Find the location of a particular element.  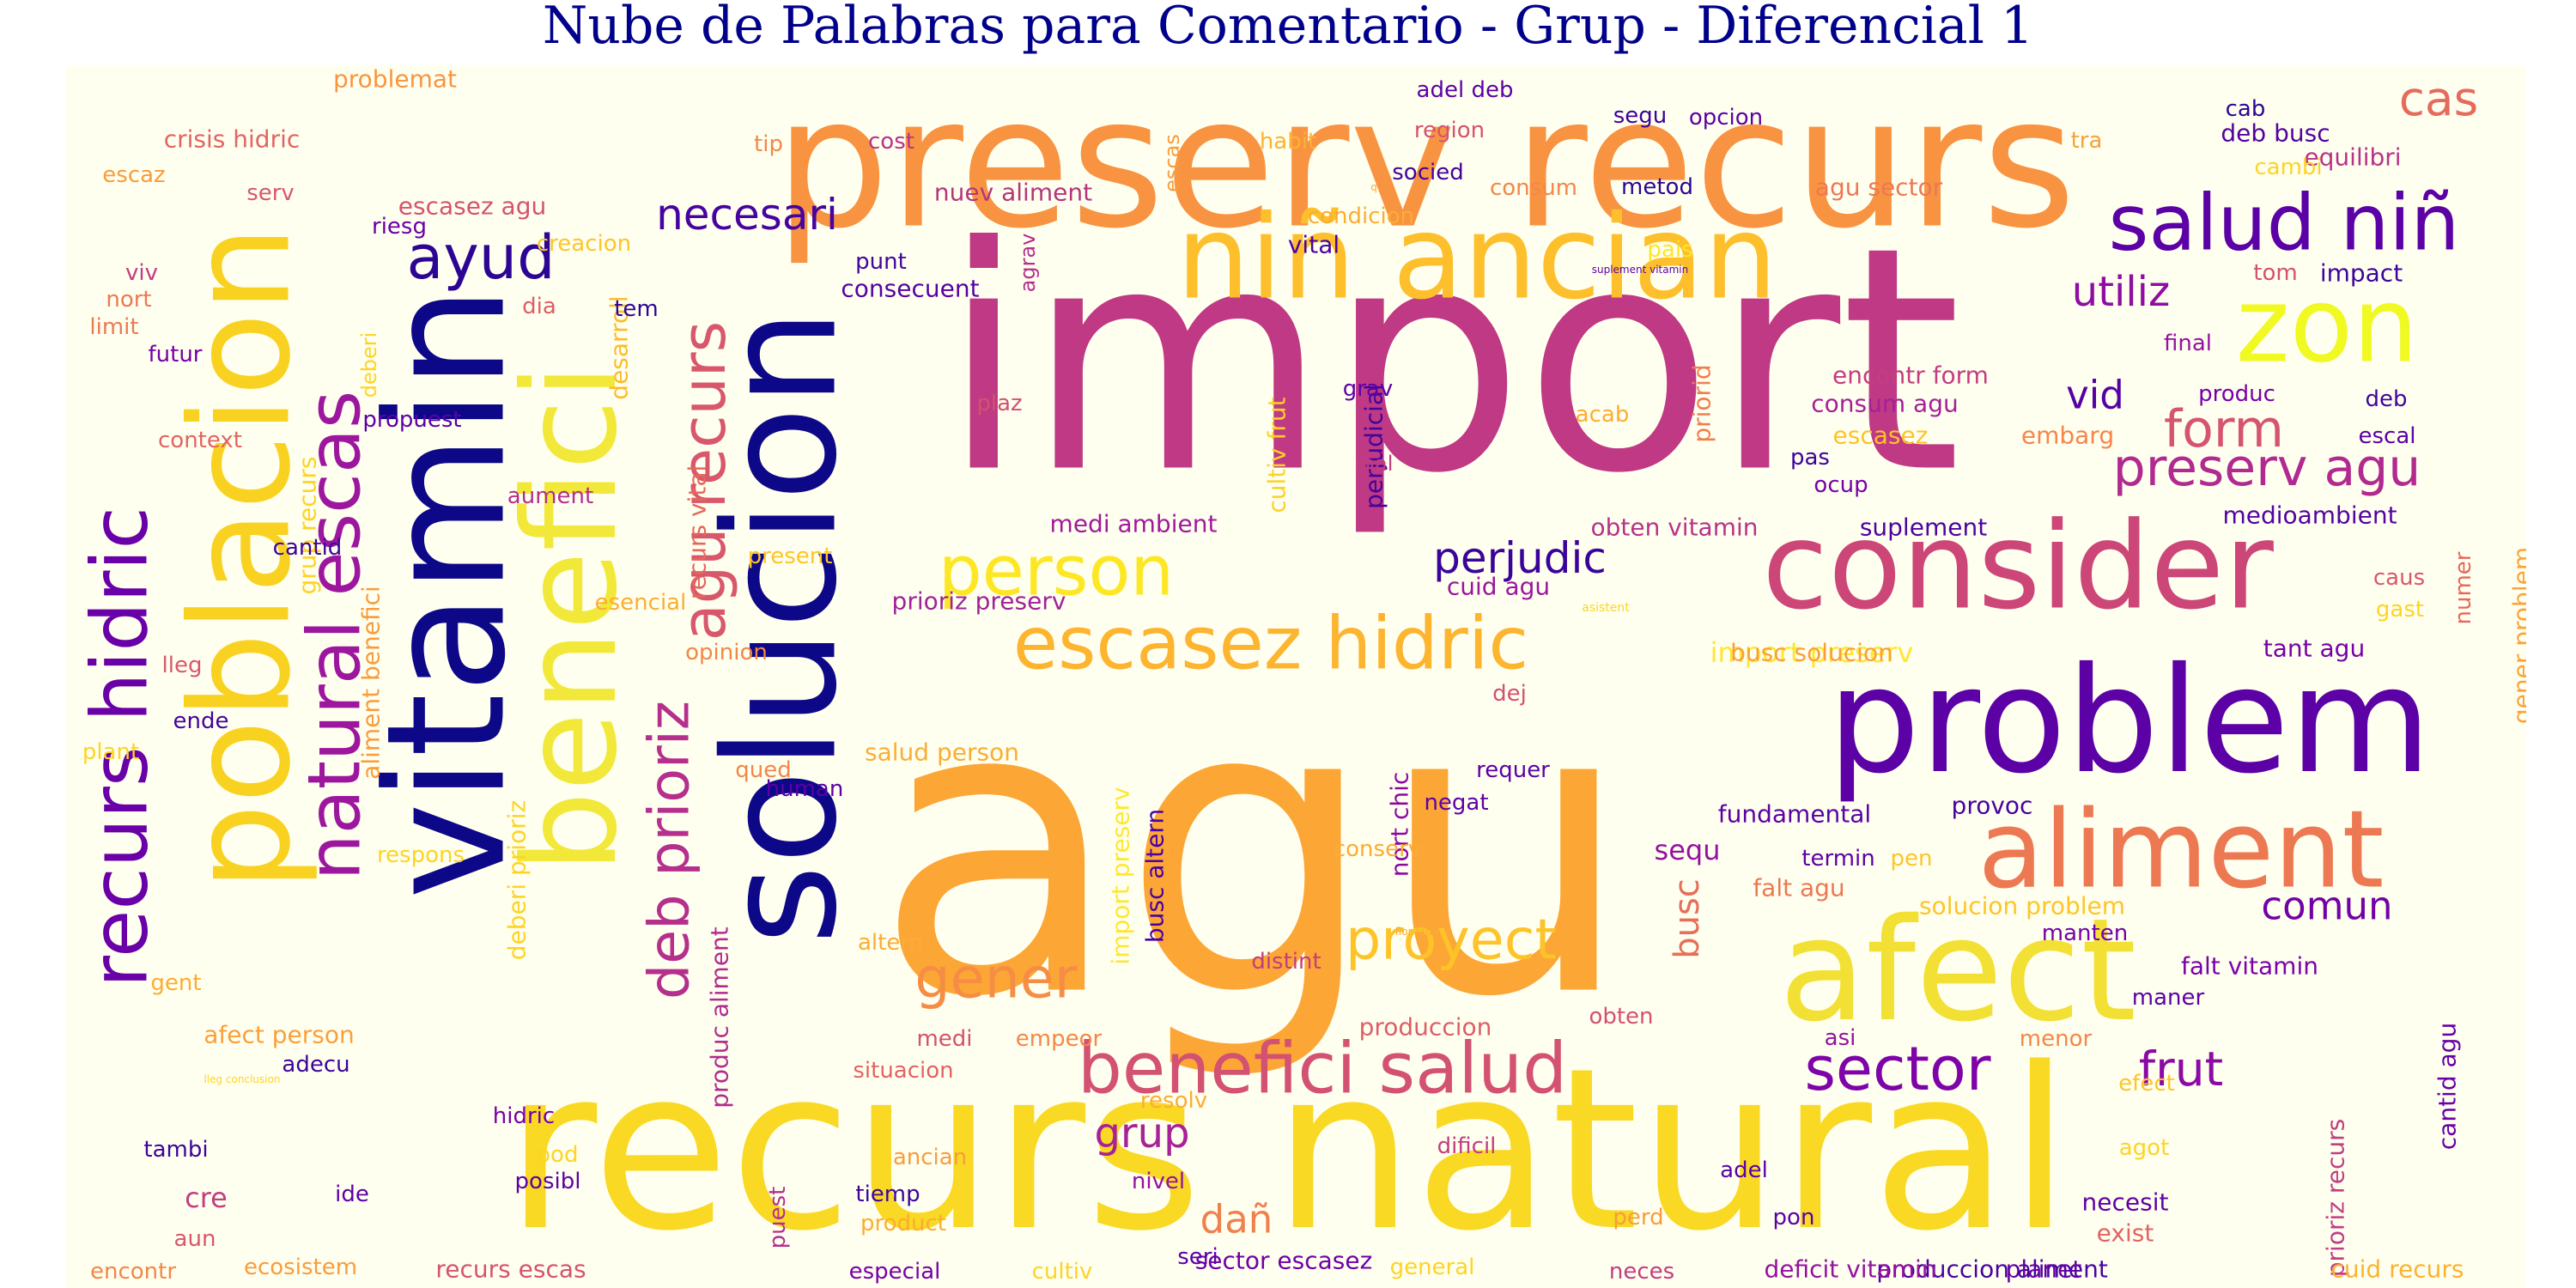

word-179: pon is located at coordinates (1794, 1217).